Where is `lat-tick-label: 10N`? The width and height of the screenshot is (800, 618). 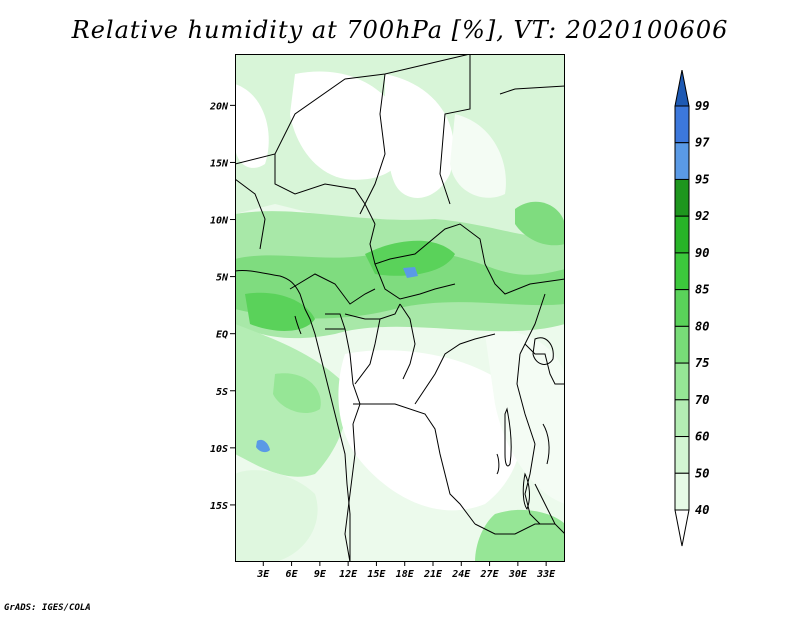
lat-tick-label: 10N is located at coordinates (219, 221).